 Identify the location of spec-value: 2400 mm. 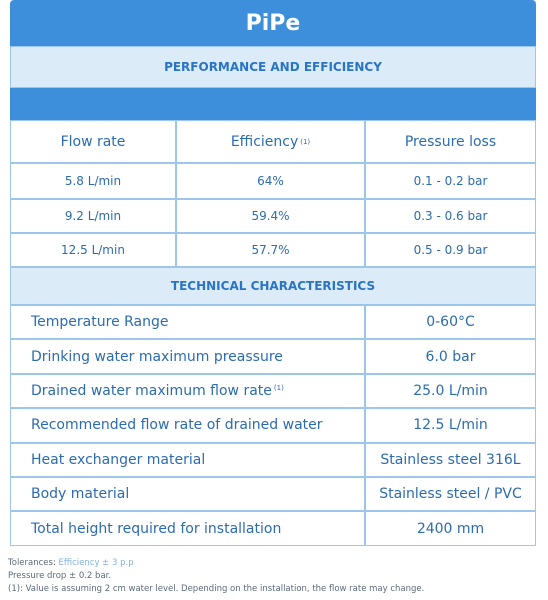
(450, 528).